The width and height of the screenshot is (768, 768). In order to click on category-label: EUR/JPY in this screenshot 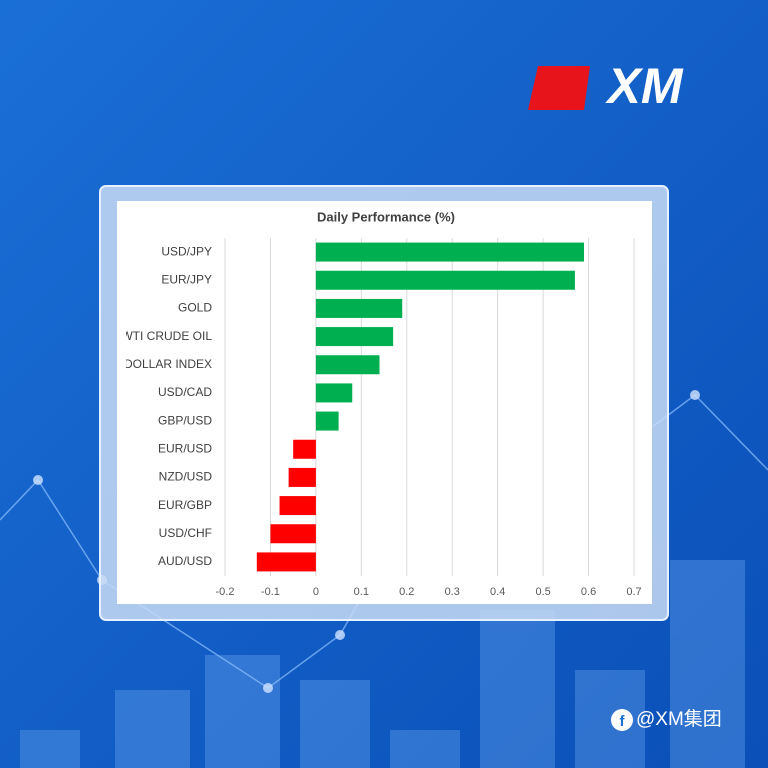, I will do `click(186, 279)`.